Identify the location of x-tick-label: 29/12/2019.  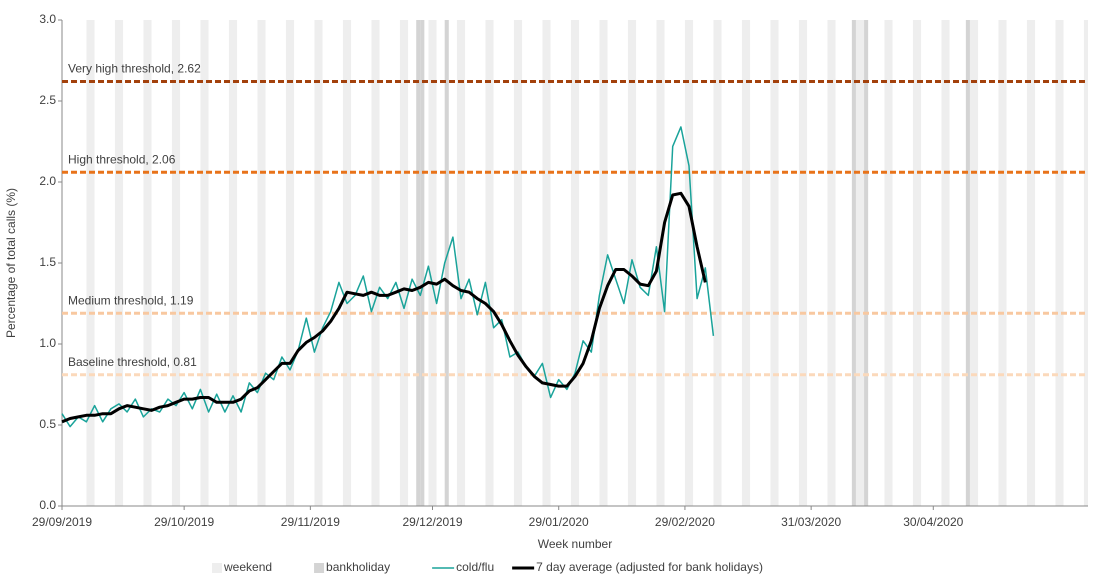
(432, 522).